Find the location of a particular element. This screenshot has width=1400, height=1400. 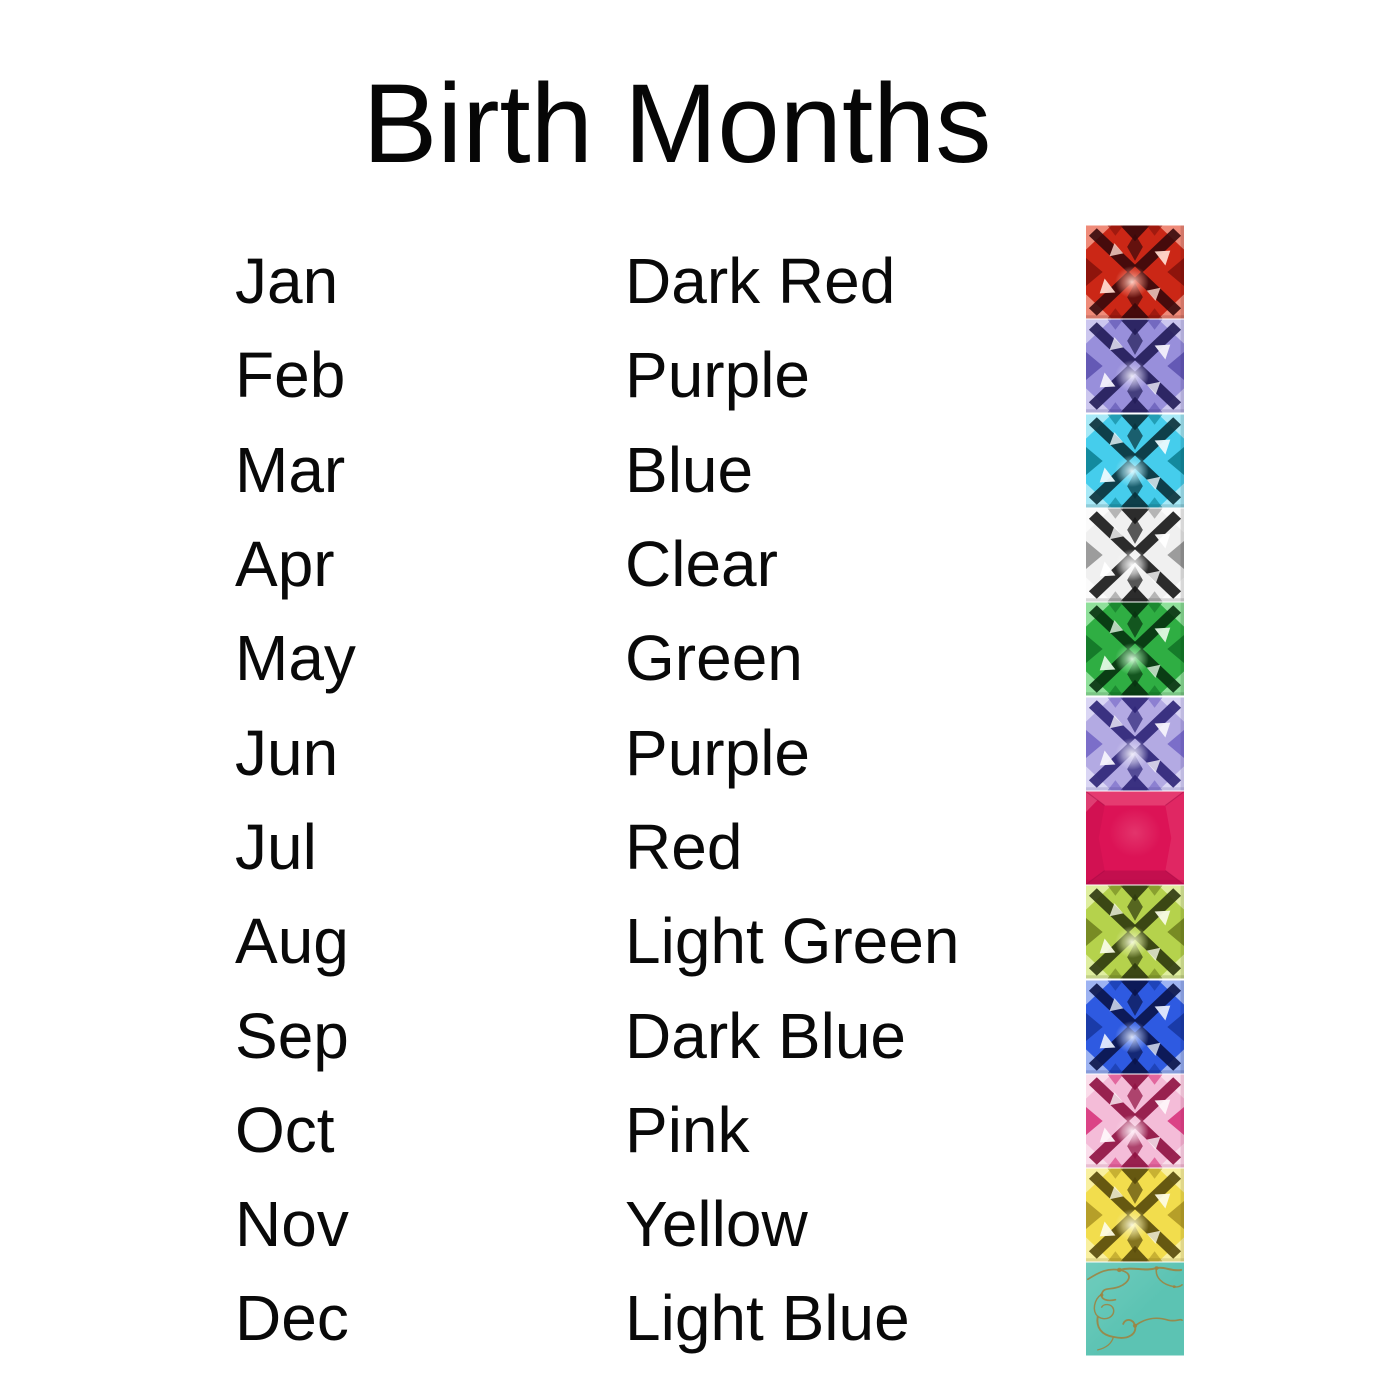

gem-clear-icon is located at coordinates (1135, 555).